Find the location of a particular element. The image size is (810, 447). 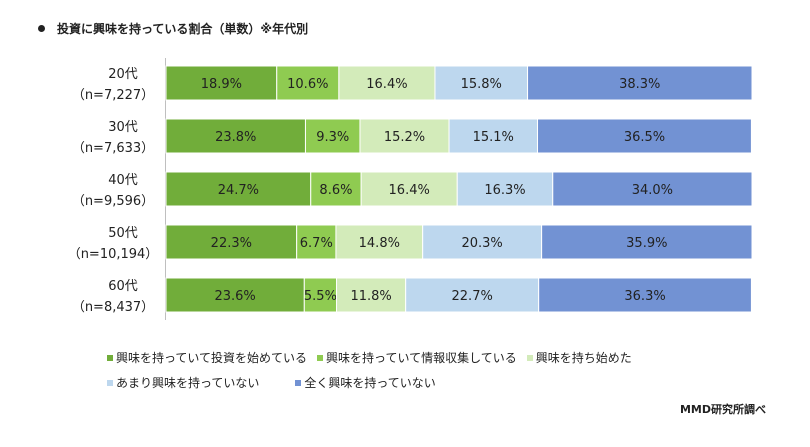

data-label: 22.7% is located at coordinates (472, 296).